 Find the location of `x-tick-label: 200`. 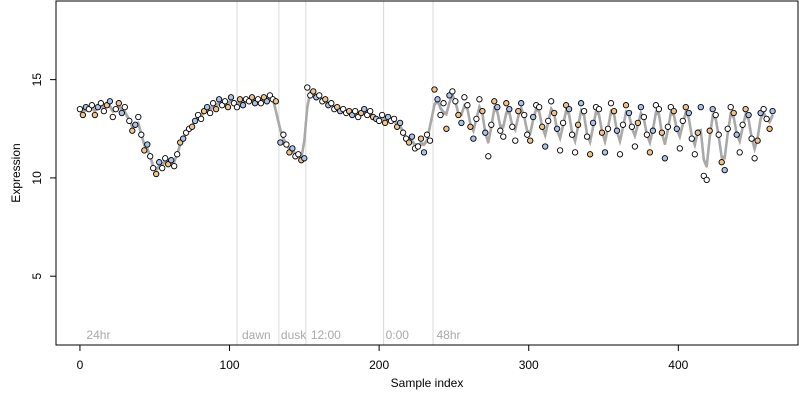

x-tick-label: 200 is located at coordinates (379, 365).